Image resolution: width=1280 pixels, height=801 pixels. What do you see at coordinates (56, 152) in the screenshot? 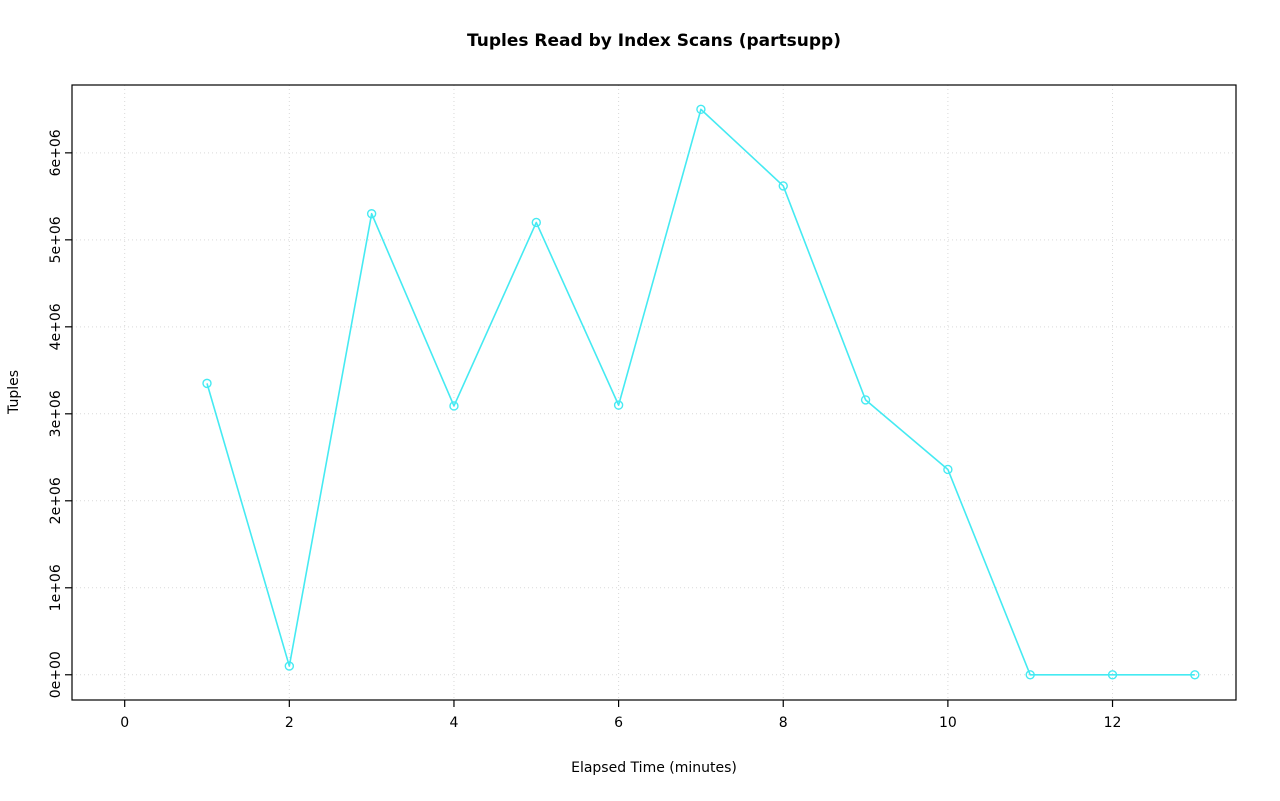
I see `y-tick-label: 6e+06` at bounding box center [56, 152].